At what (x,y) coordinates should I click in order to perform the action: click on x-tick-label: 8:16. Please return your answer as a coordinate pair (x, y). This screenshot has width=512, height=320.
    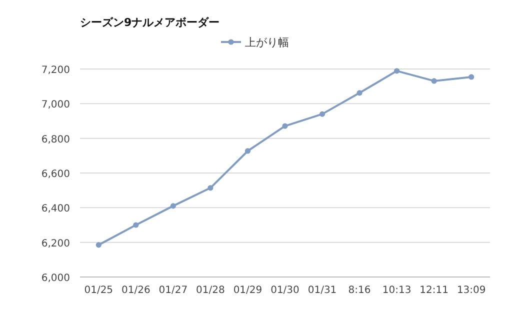
    Looking at the image, I should click on (359, 290).